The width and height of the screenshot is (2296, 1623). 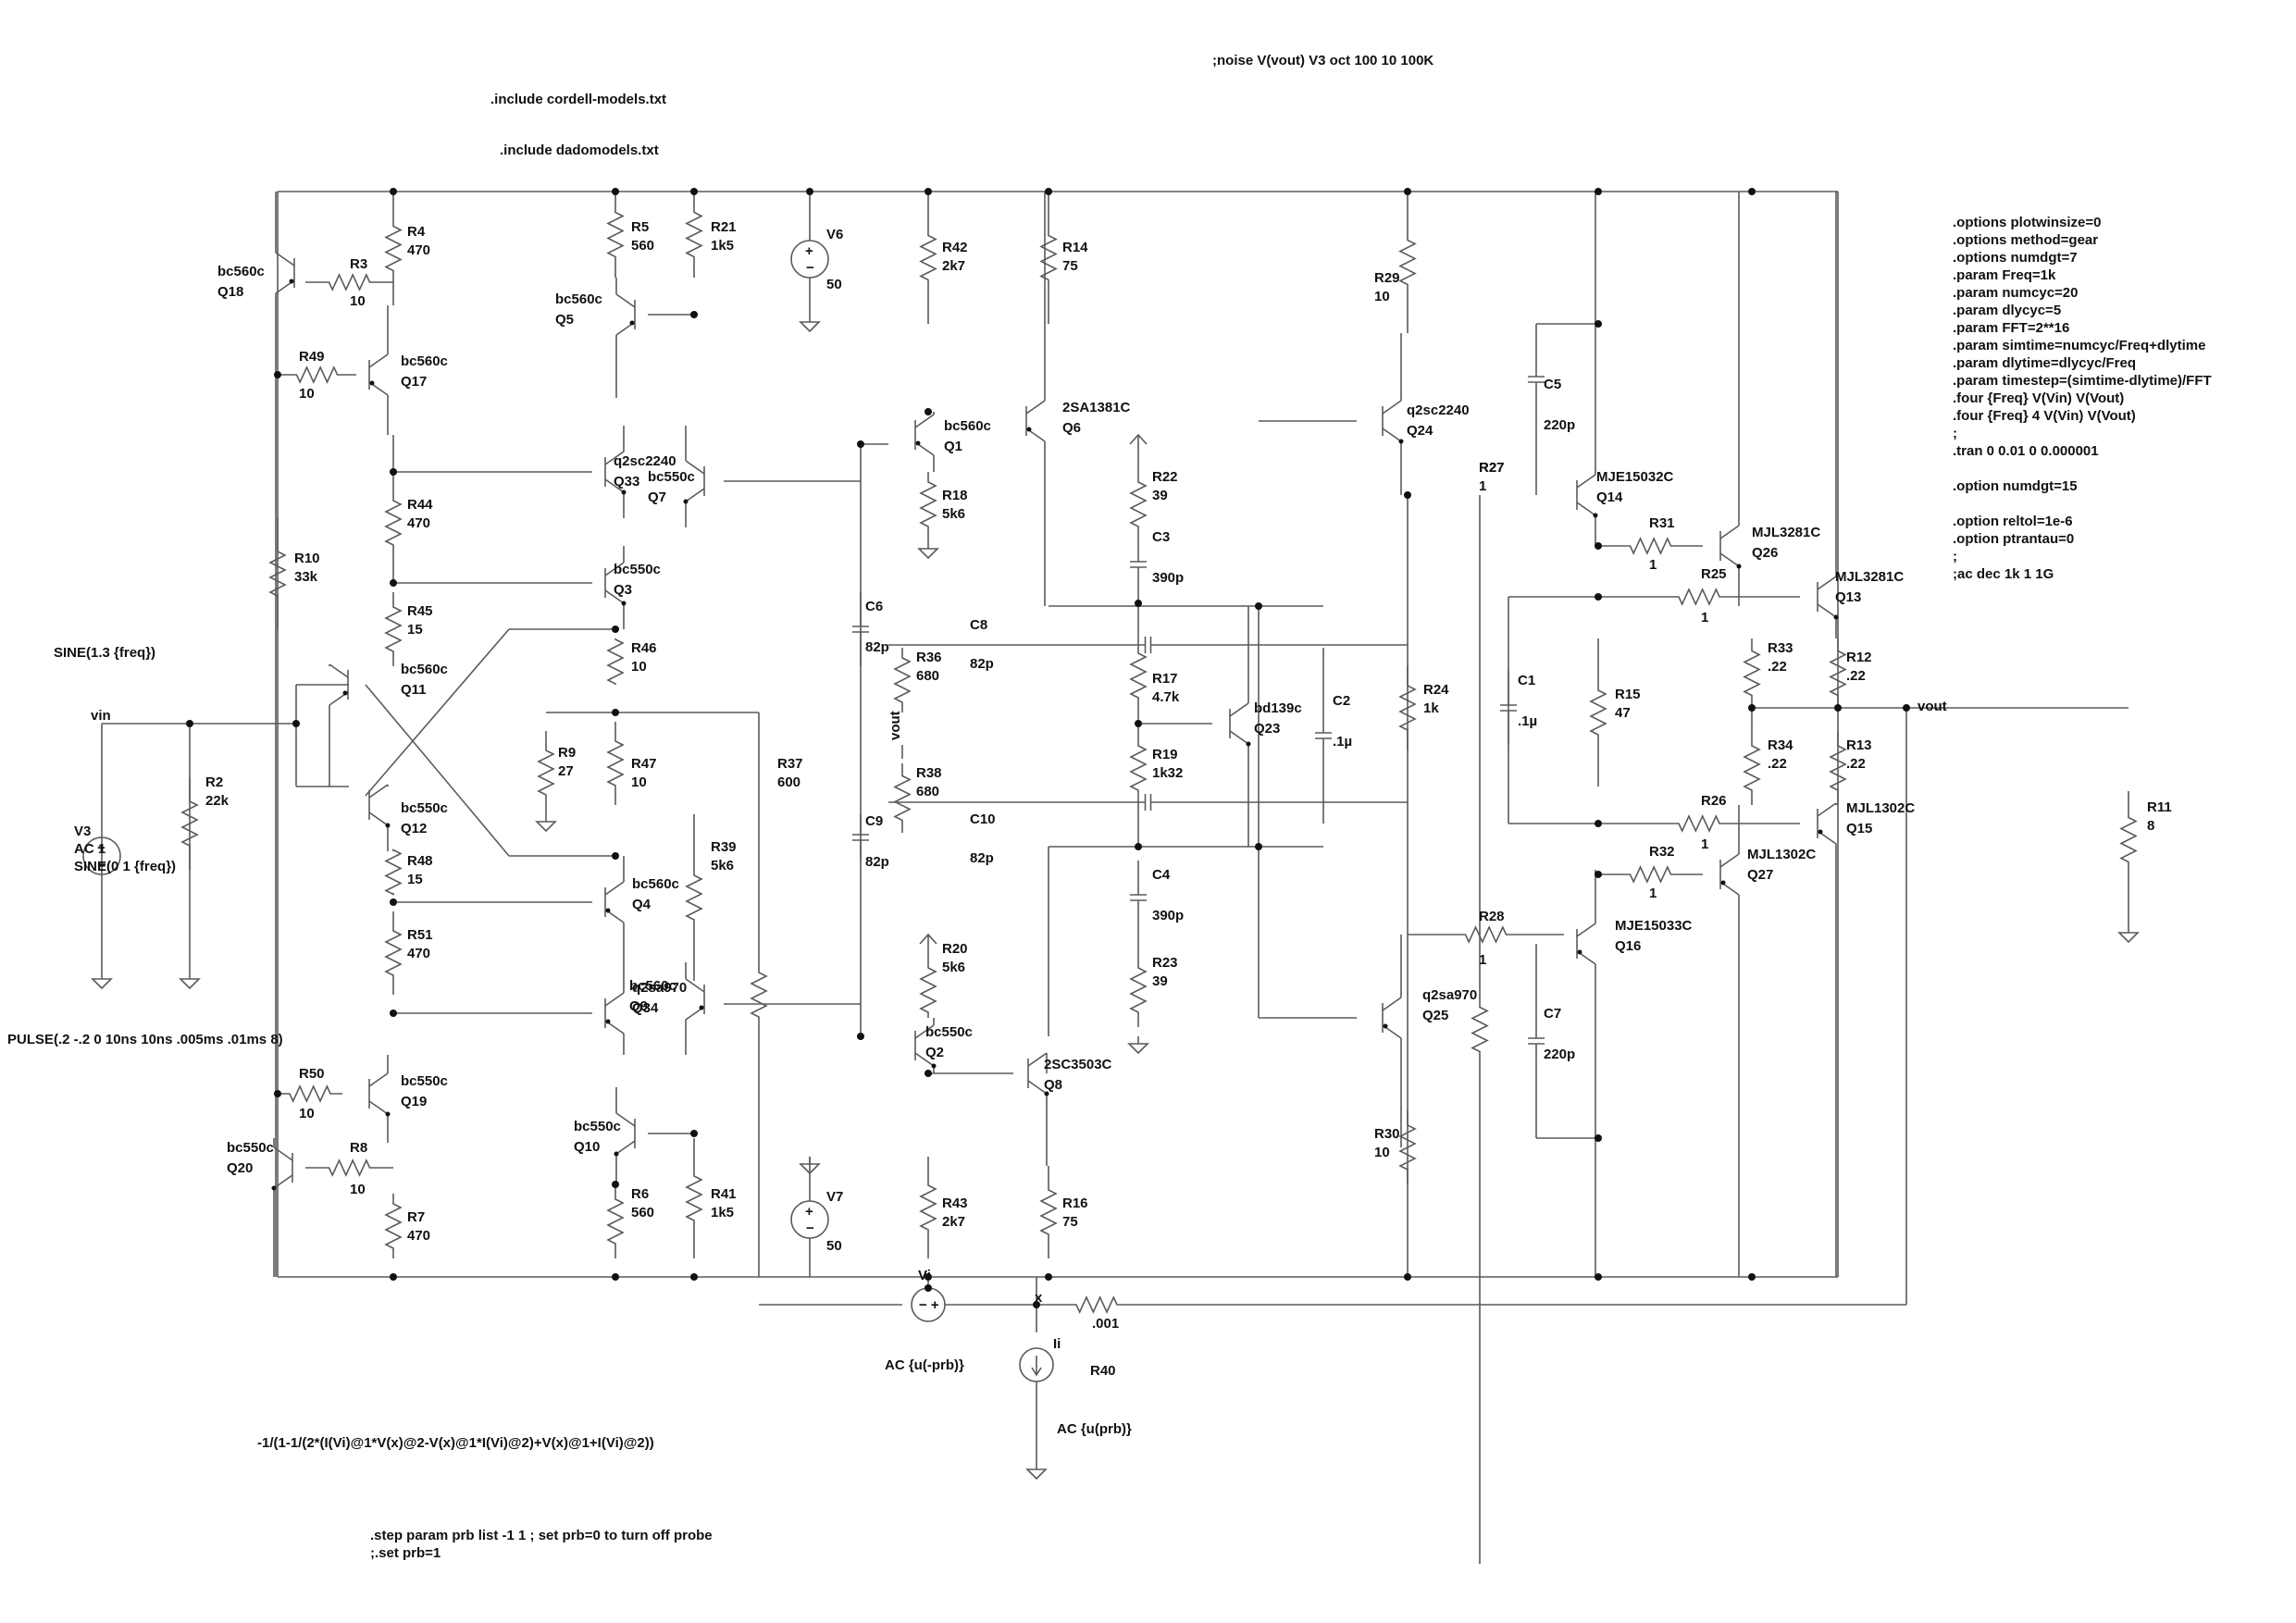 What do you see at coordinates (640, 1194) in the screenshot?
I see `resistor-ref: R6` at bounding box center [640, 1194].